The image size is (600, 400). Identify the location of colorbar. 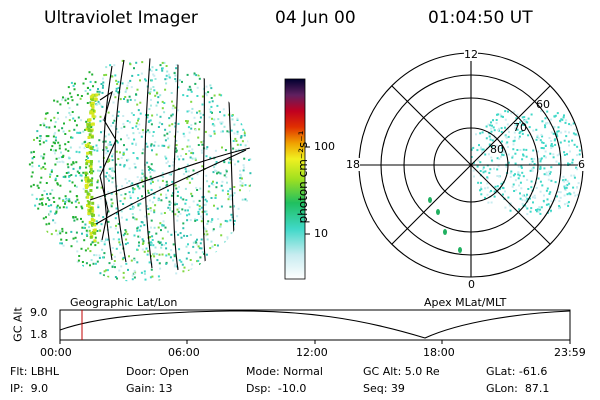
(297, 179).